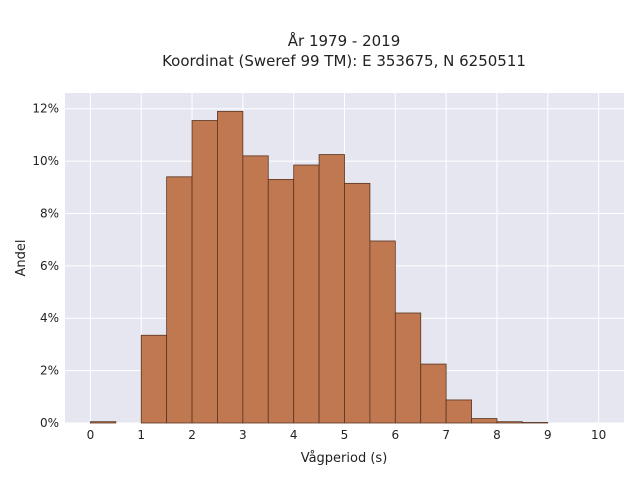 This screenshot has width=640, height=480. I want to click on y-tick-label: 8%, so click(49, 213).